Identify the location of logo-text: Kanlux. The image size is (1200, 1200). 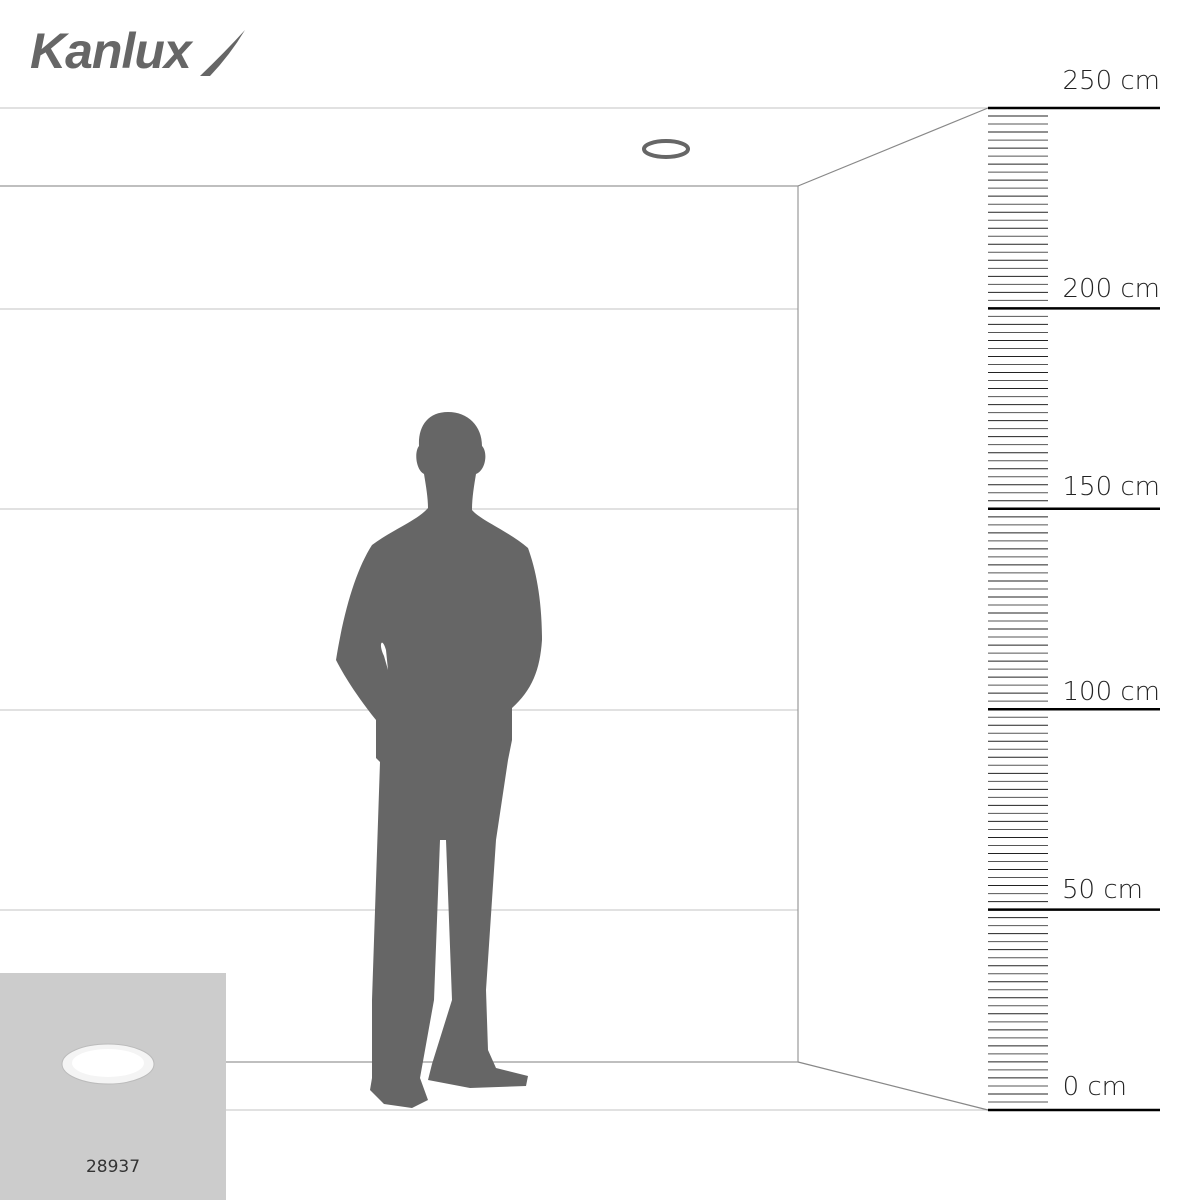
(111, 51).